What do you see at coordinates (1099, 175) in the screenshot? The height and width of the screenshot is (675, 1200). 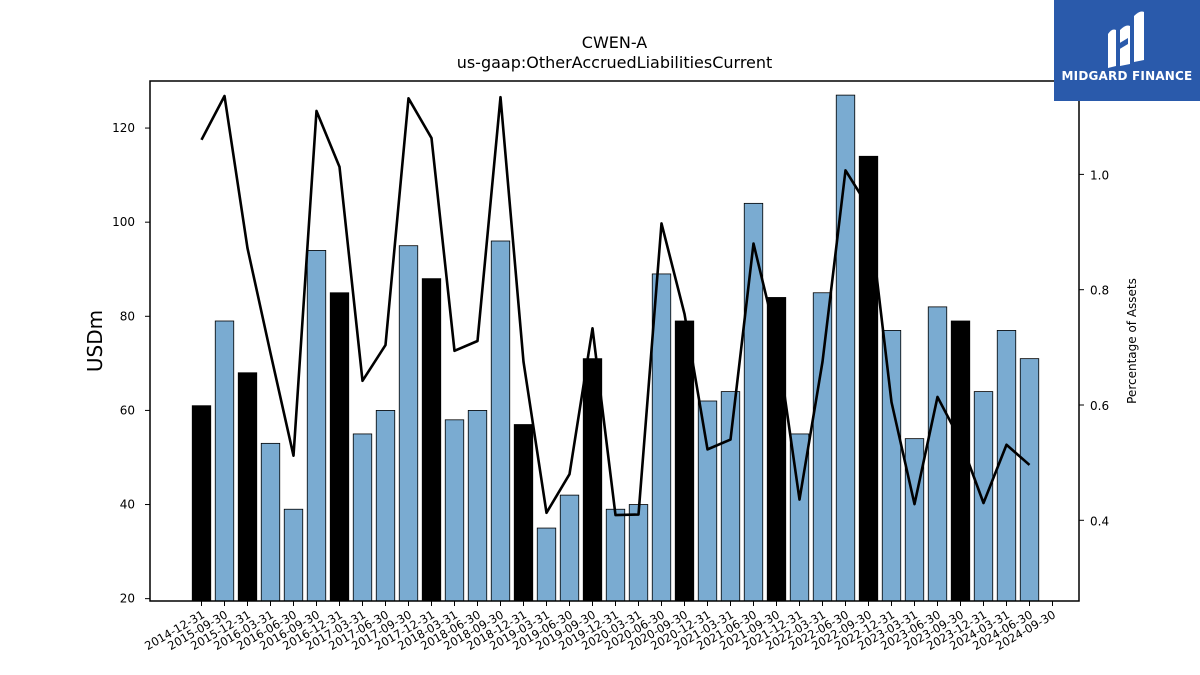 I see `y2-tick-label: 1.0` at bounding box center [1099, 175].